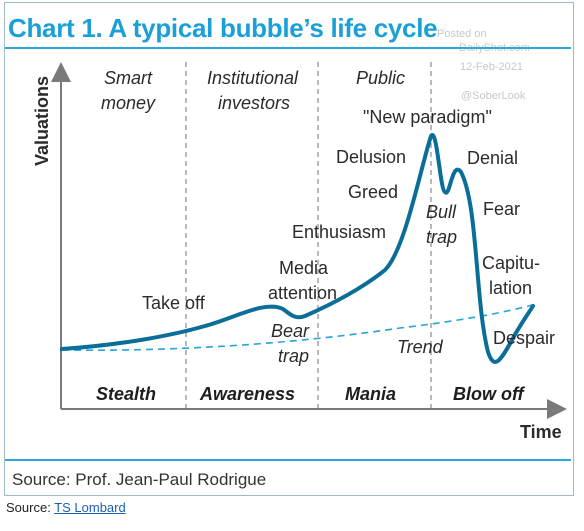 This screenshot has width=584, height=531. Describe the element at coordinates (253, 78) in the screenshot. I see `investor-group-inst-1: Institutional` at that location.